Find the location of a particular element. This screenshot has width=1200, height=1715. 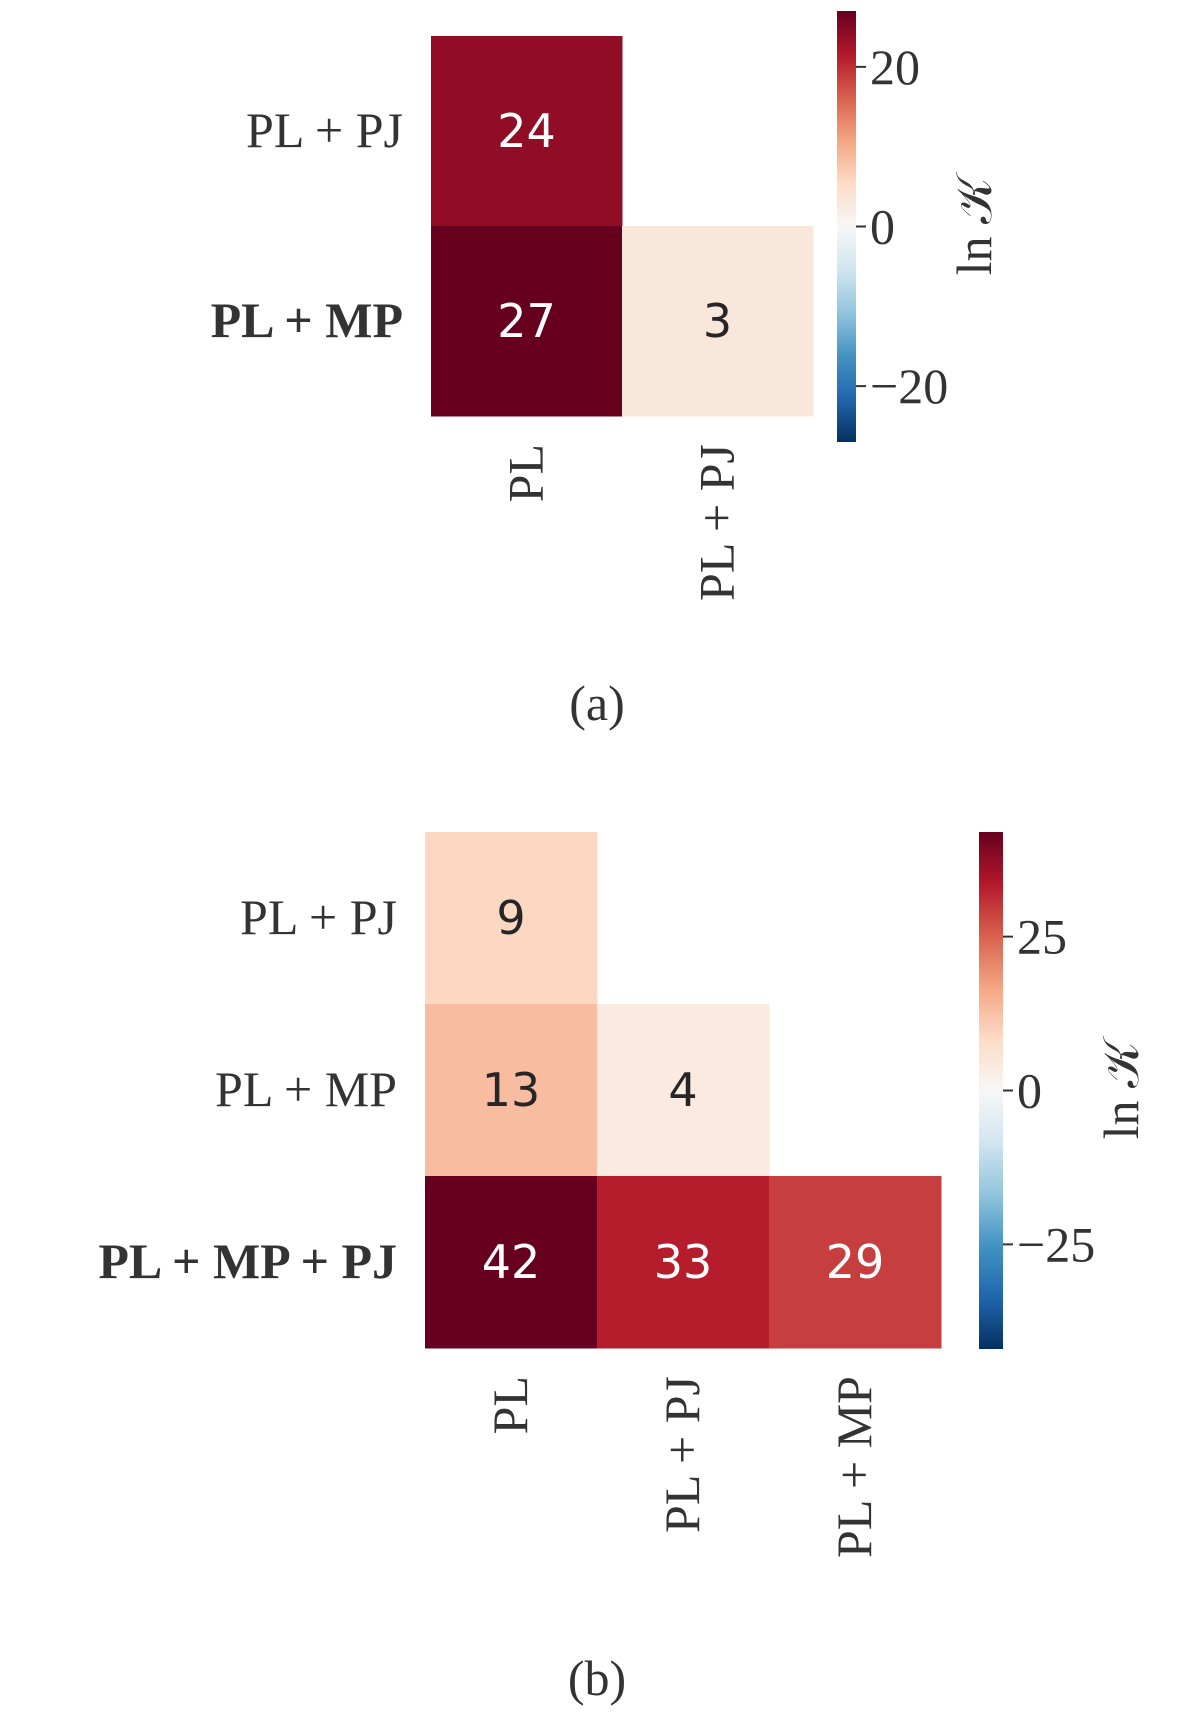

y-tick-label: PL + MP + PJ is located at coordinates (247, 1261).